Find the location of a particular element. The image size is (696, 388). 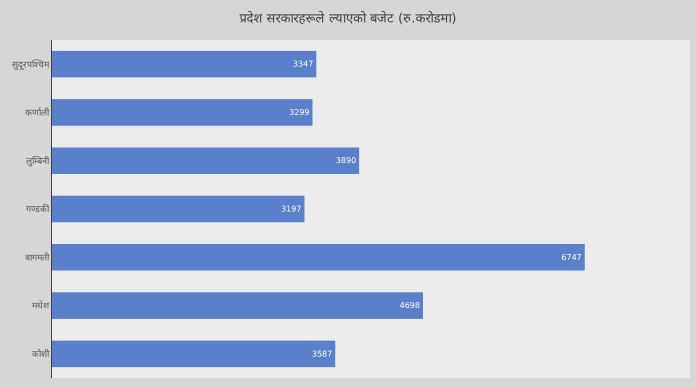

y-tick-label: सुदूरपश्चिम is located at coordinates (31, 64).